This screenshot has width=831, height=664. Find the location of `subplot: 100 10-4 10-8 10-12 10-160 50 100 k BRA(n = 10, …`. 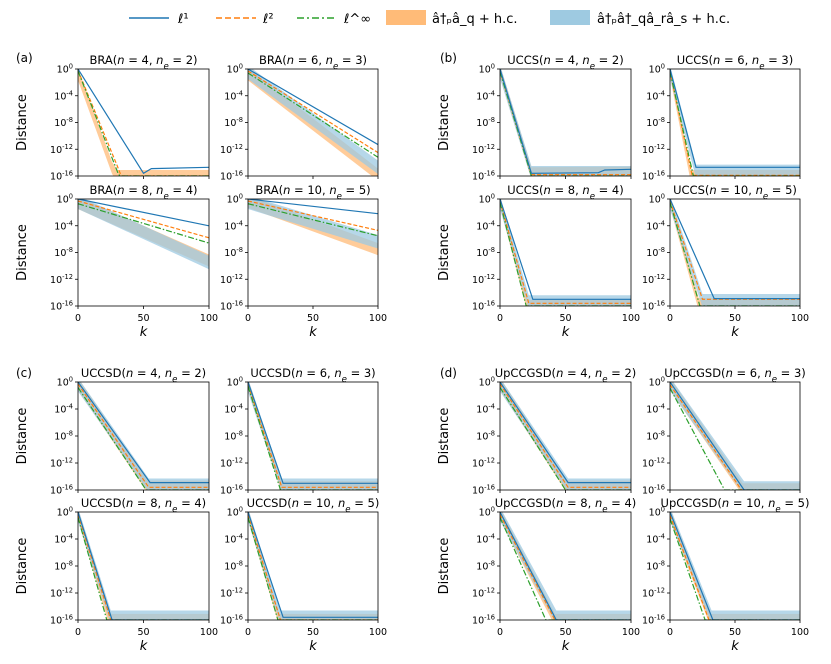

subplot: 100 10-4 10-8 10-12 10-160 50 100 k BRA(n = 10, … is located at coordinates (303, 261).